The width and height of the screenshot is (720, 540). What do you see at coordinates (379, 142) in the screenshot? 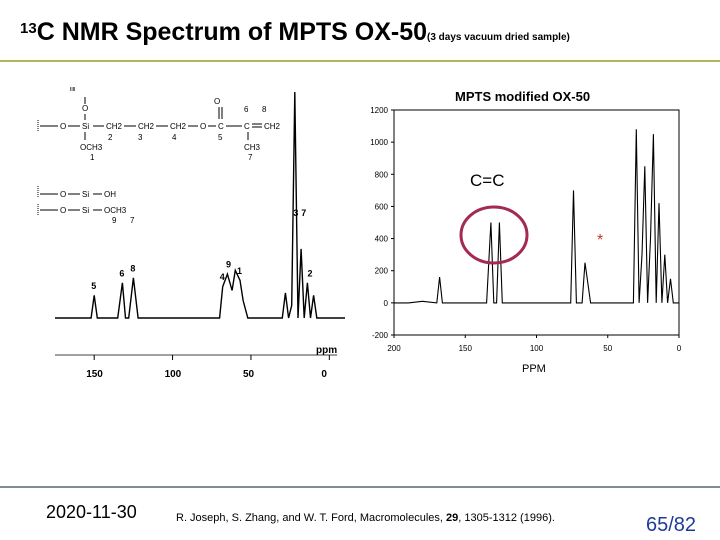
I see `right-y-tick-label: 1000` at bounding box center [379, 142].